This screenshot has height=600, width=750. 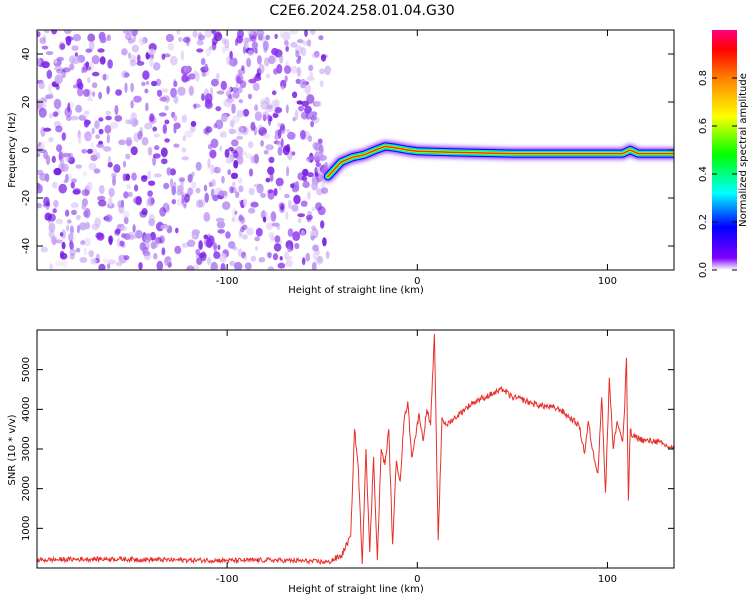 I want to click on spectrogram-ytick-label: 20, so click(x=26, y=102).